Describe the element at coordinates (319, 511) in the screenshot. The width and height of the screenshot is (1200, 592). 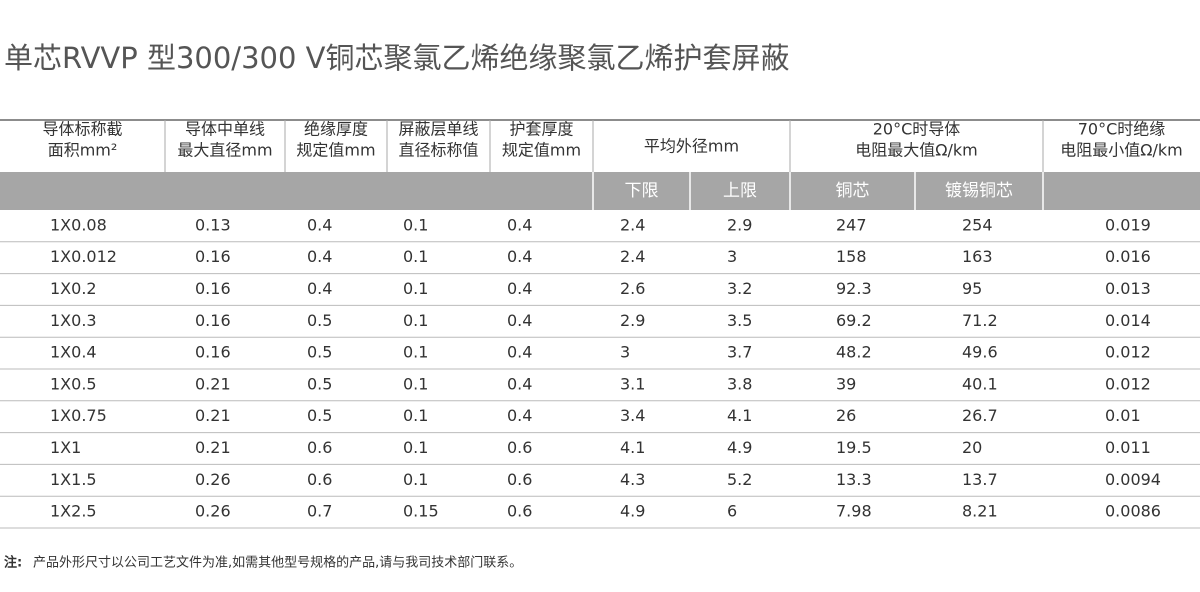
I see `table-cell: 0.7` at that location.